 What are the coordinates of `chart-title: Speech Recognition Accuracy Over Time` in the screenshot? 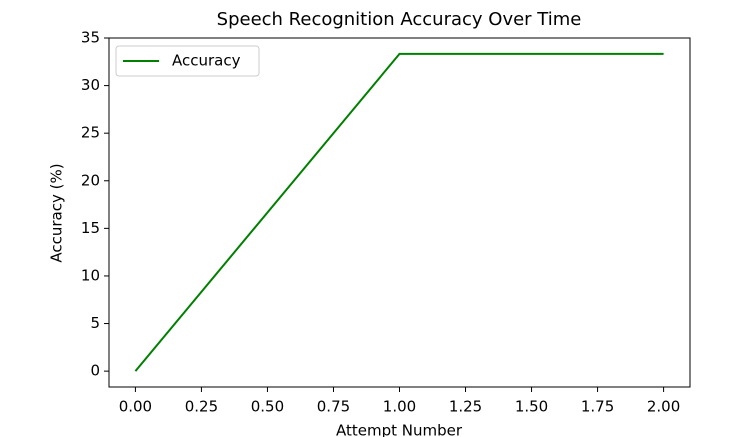 It's located at (399, 19).